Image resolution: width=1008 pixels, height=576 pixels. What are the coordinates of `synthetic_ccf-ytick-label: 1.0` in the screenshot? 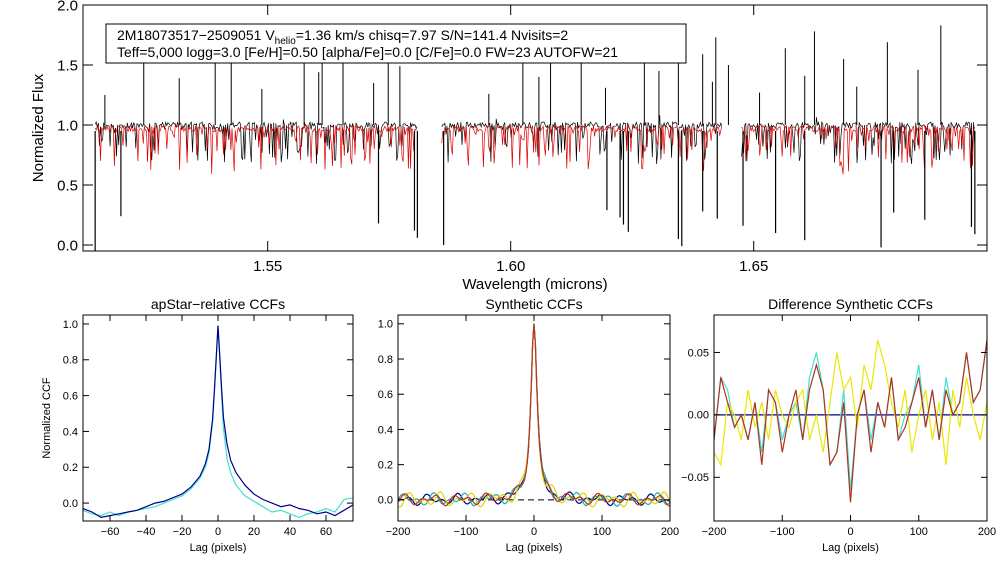 It's located at (385, 325).